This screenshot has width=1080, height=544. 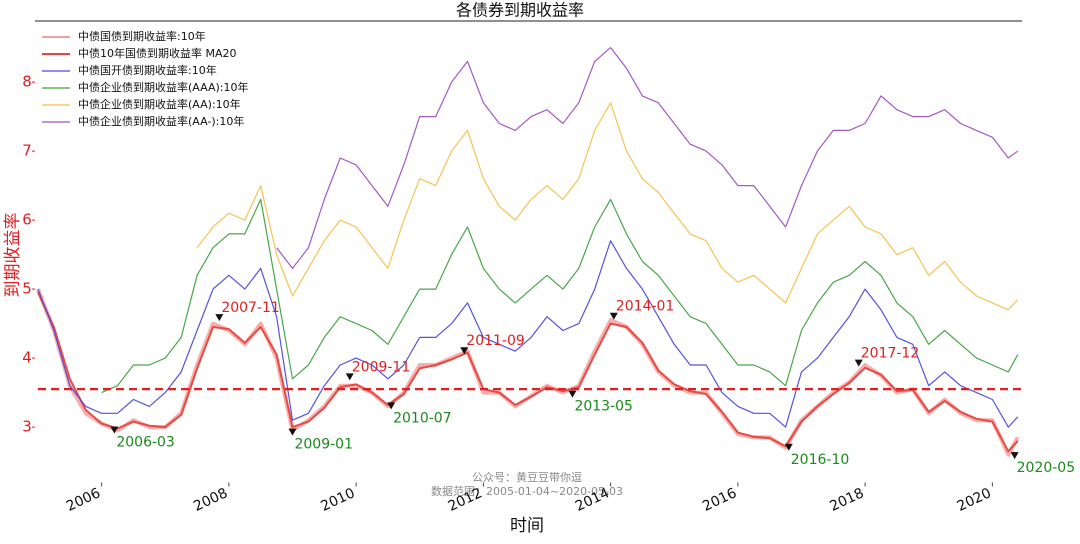 I want to click on watermark: 数据范围：2005-01-04~2020-05-03, so click(x=527, y=491).